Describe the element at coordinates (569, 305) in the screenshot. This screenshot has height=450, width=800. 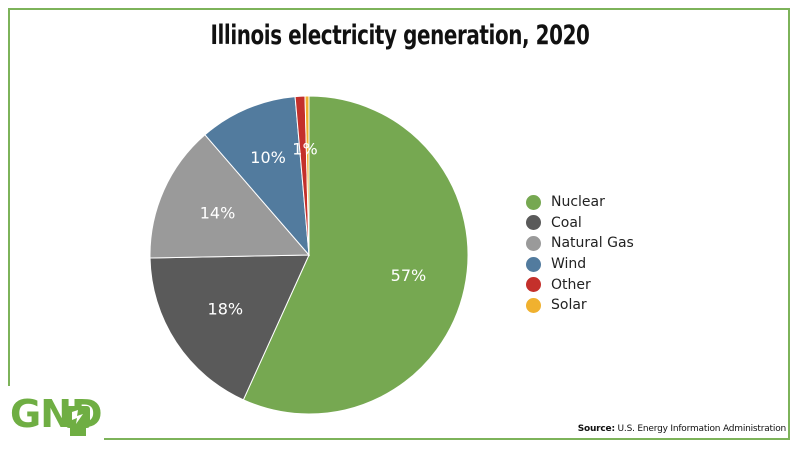
I see `legend-label: Solar` at that location.